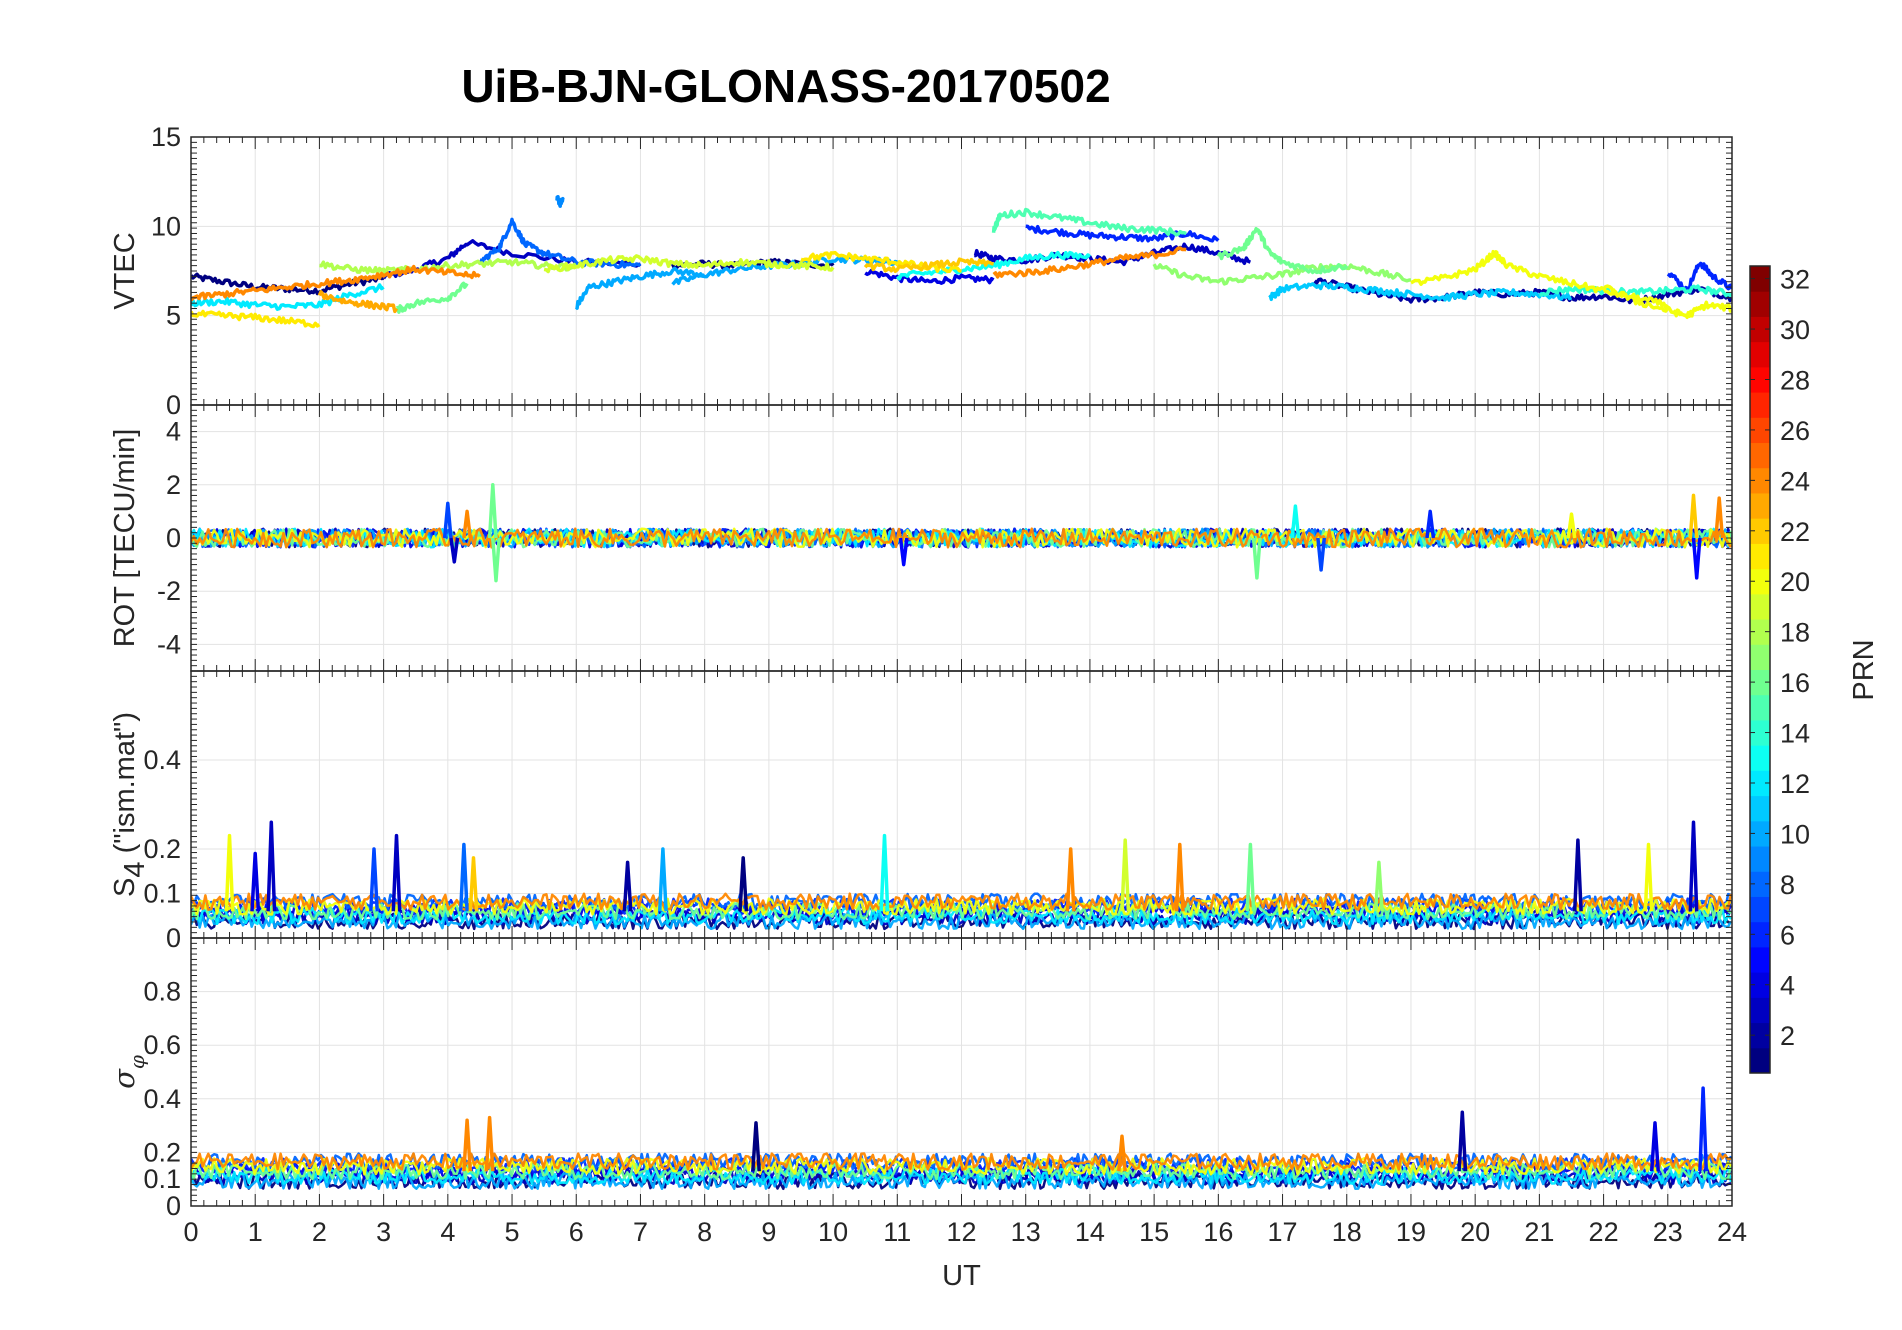 This screenshot has width=1902, height=1330. I want to click on y-tick-label: 4, so click(173, 432).